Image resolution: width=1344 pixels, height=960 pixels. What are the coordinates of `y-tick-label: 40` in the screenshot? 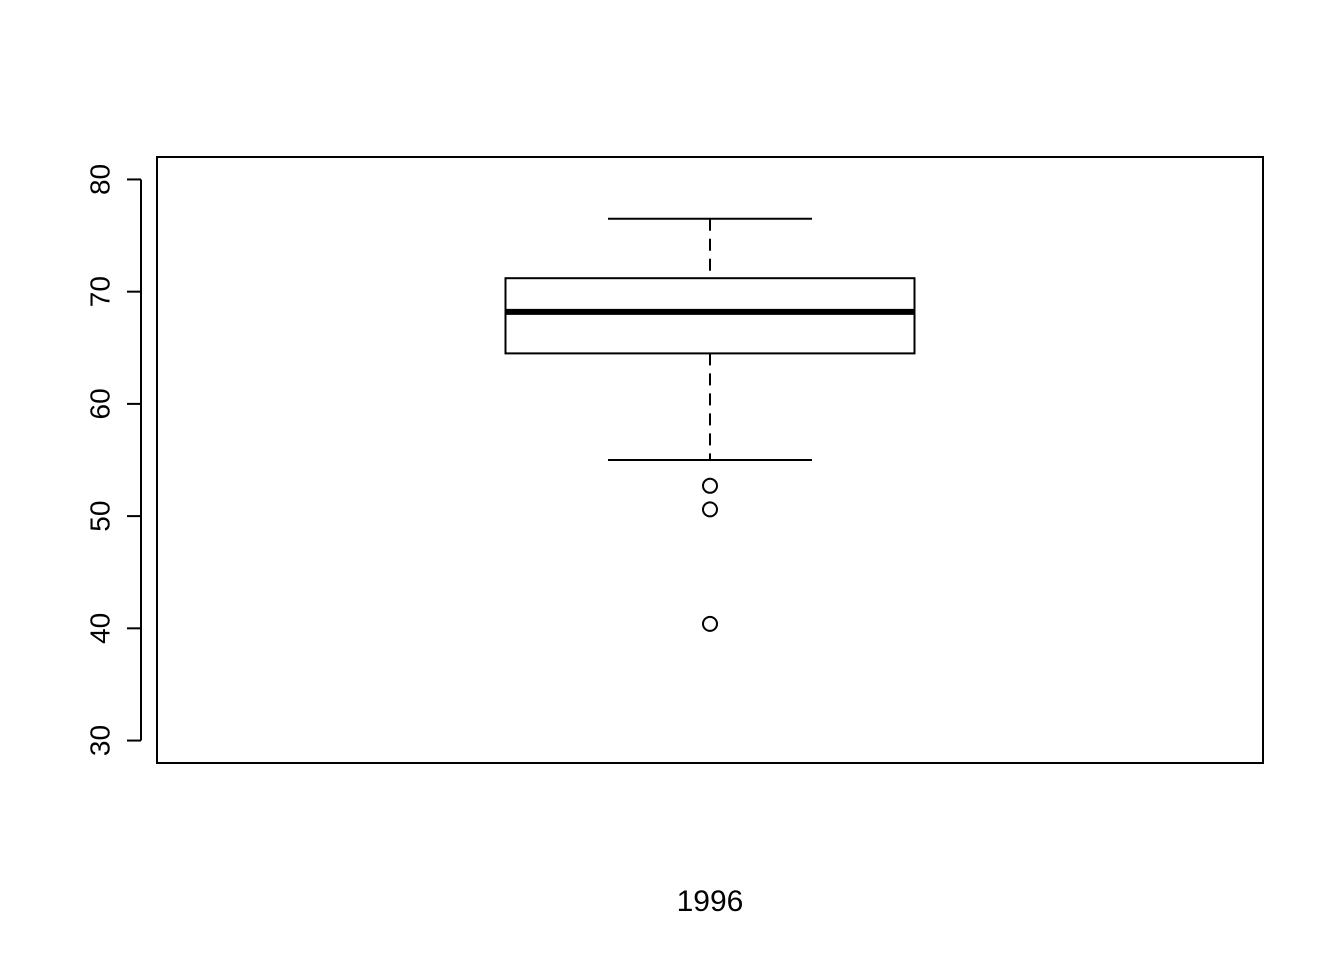 It's located at (100, 628).